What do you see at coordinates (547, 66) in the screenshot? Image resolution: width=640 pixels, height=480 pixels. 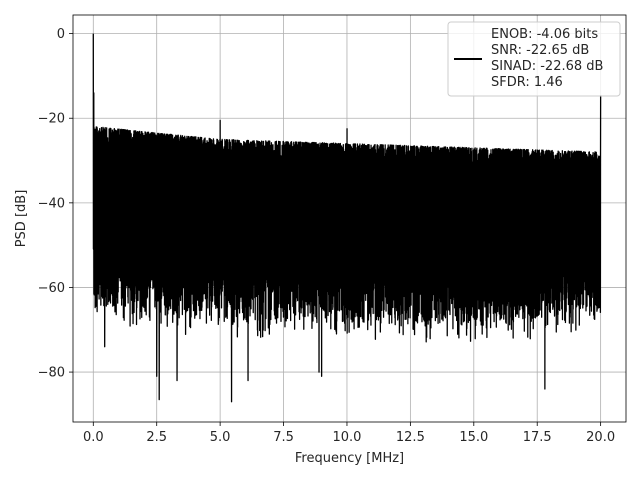 I see `legend-line-sinad: SINAD: -22.68 dB` at bounding box center [547, 66].